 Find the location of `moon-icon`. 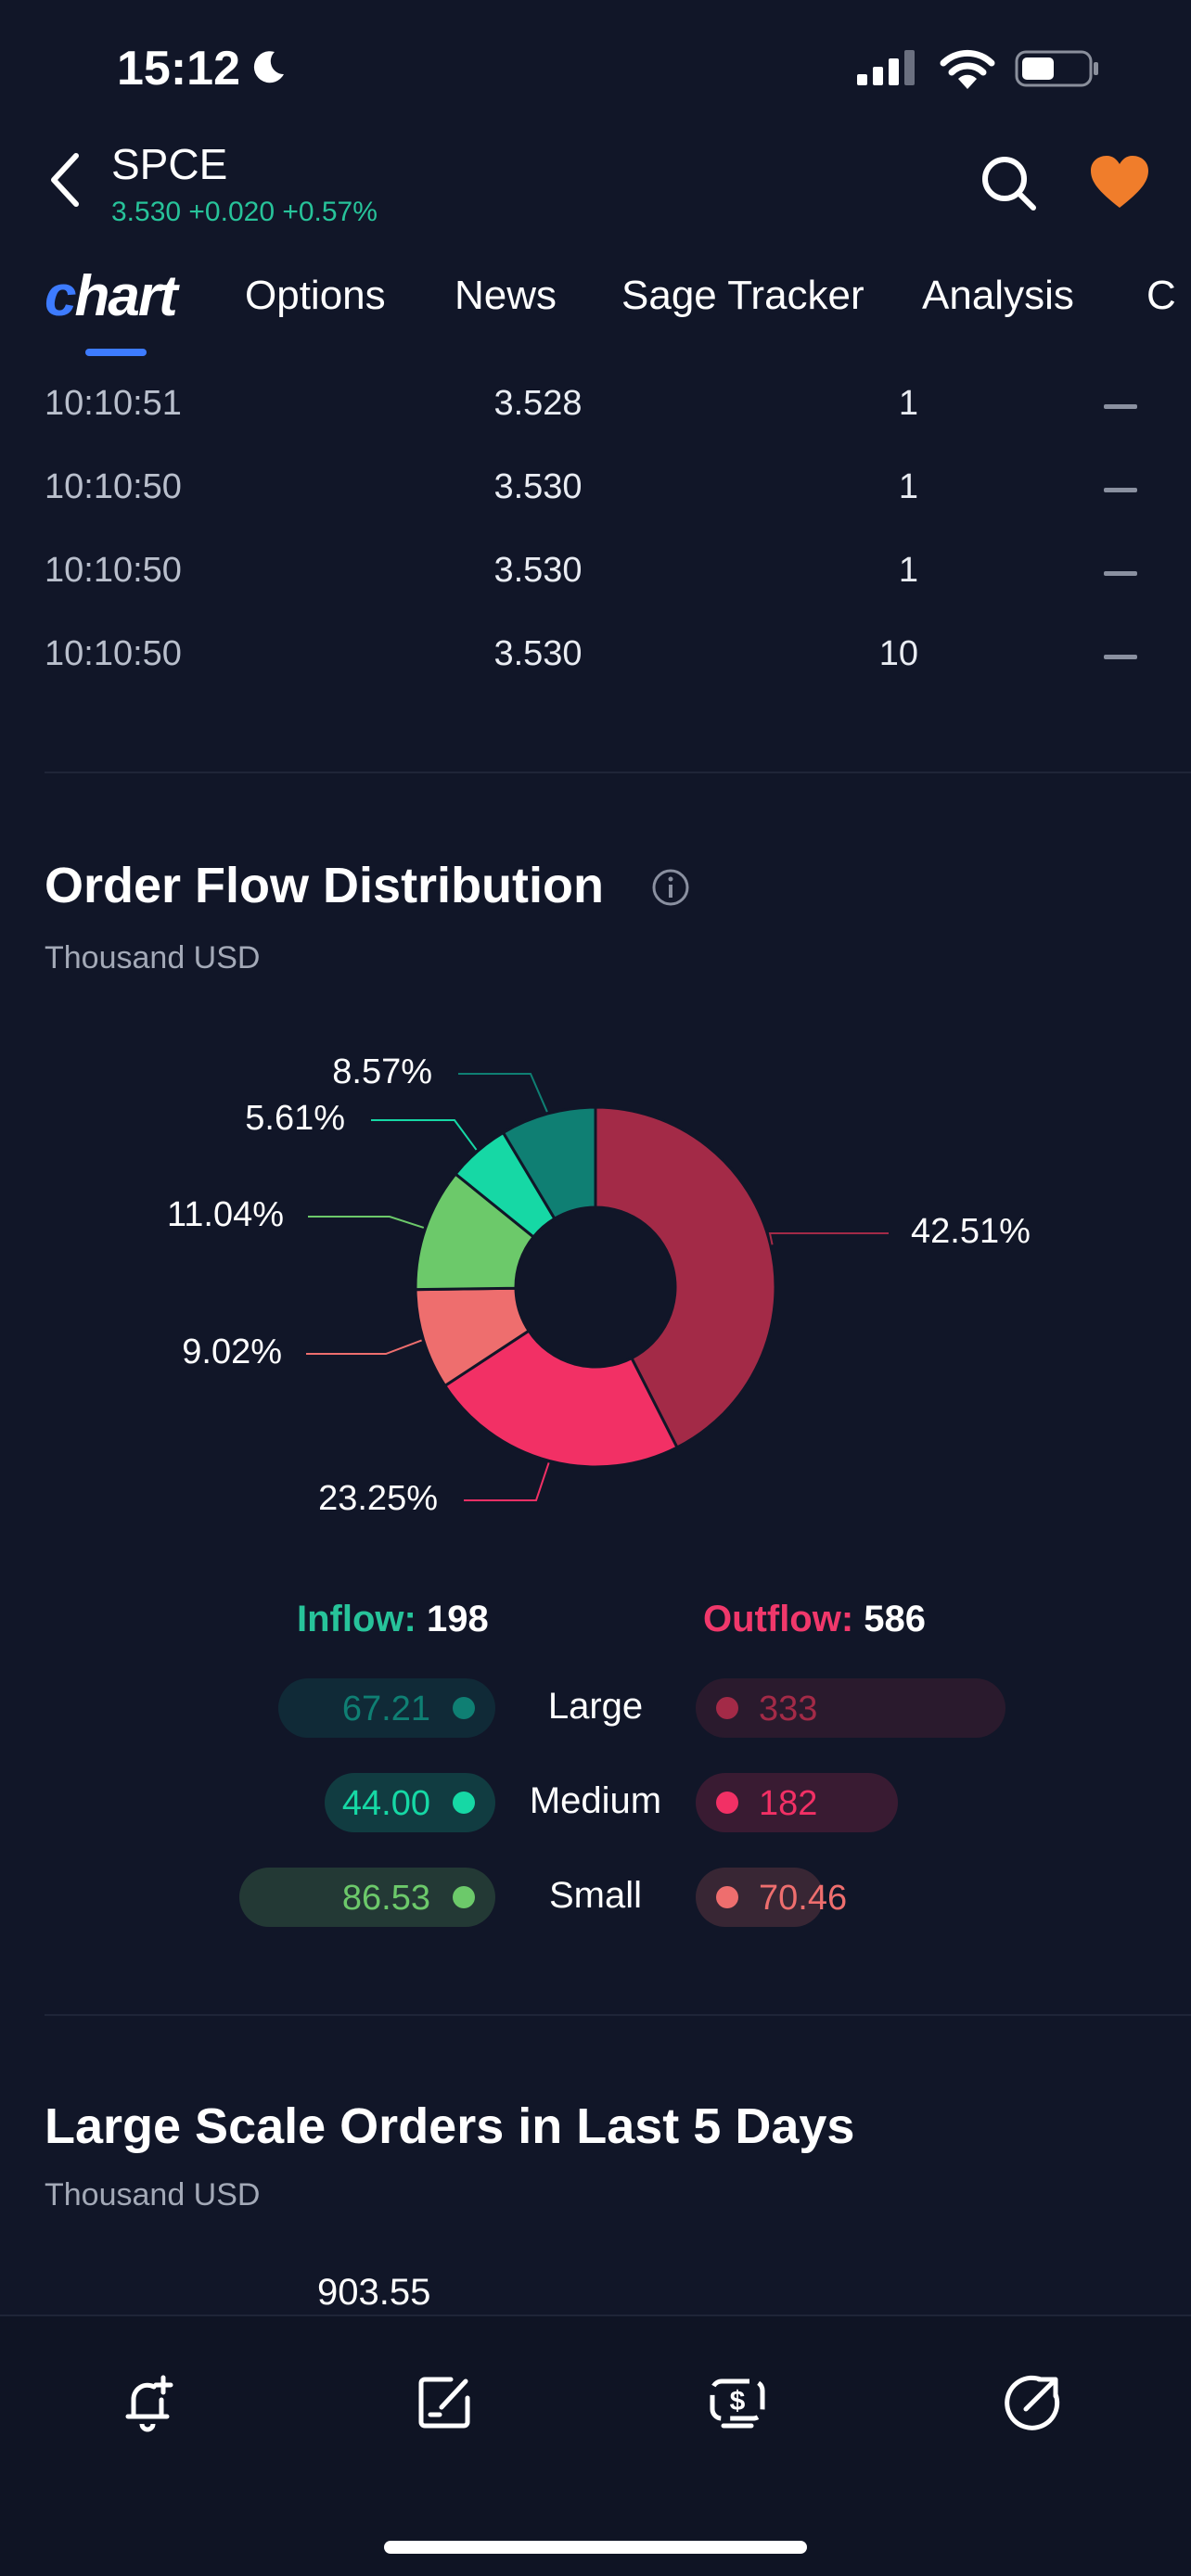

moon-icon is located at coordinates (268, 67).